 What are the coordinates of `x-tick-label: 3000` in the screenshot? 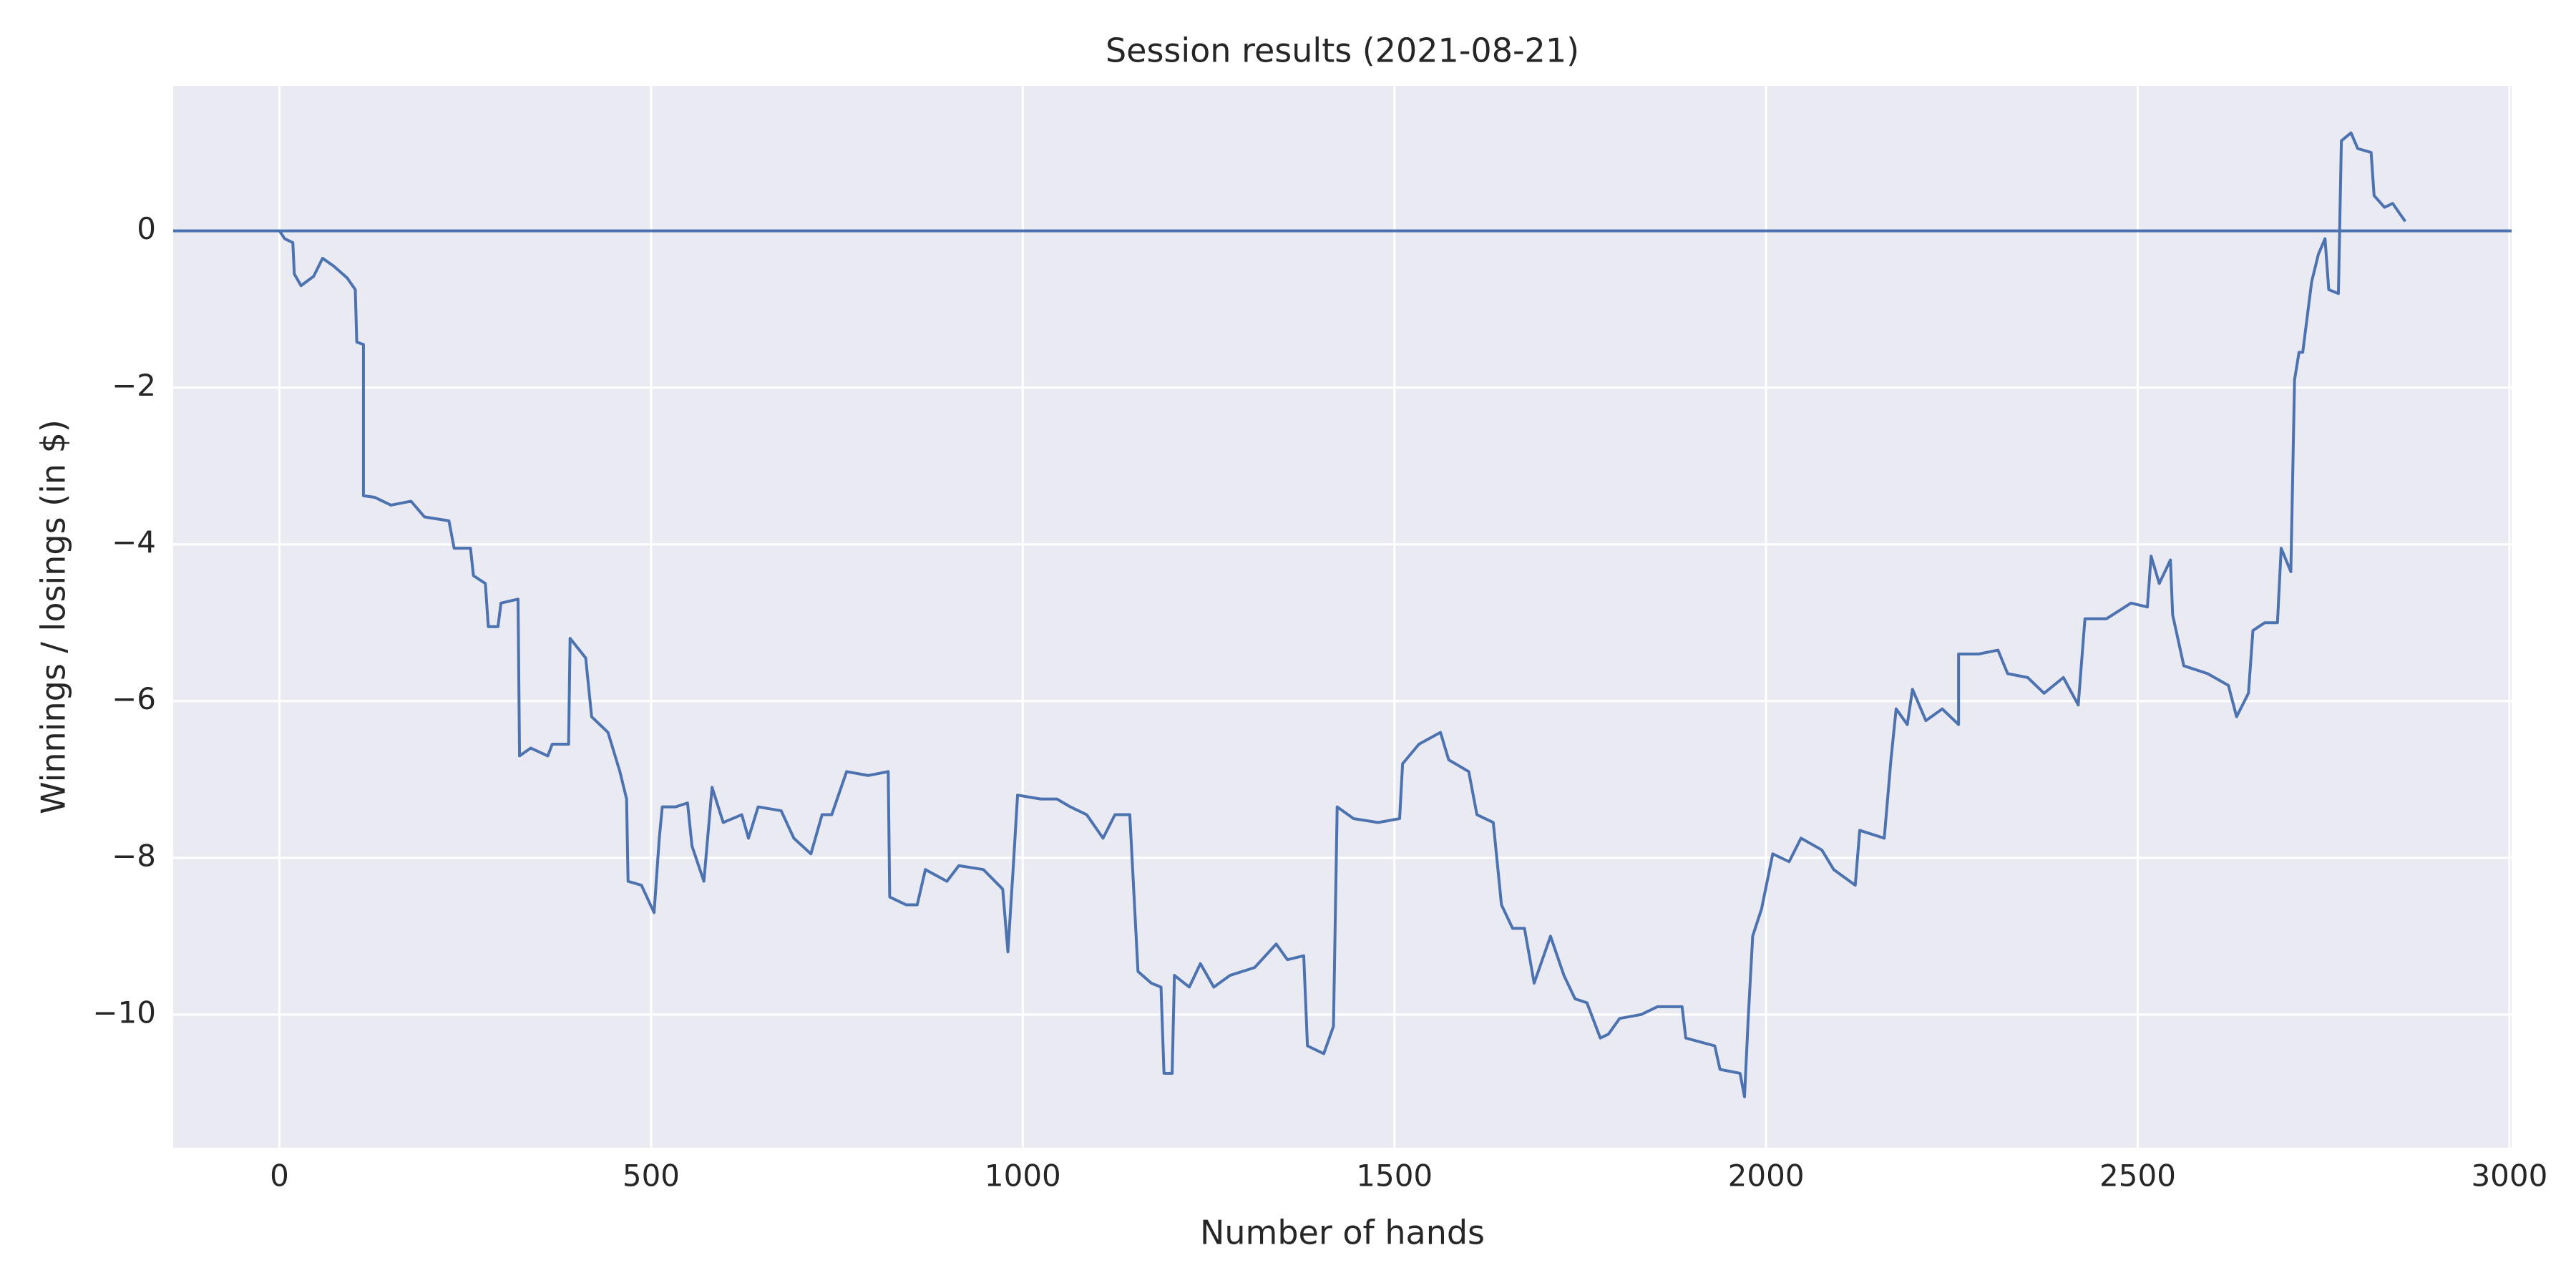 It's located at (2509, 1176).